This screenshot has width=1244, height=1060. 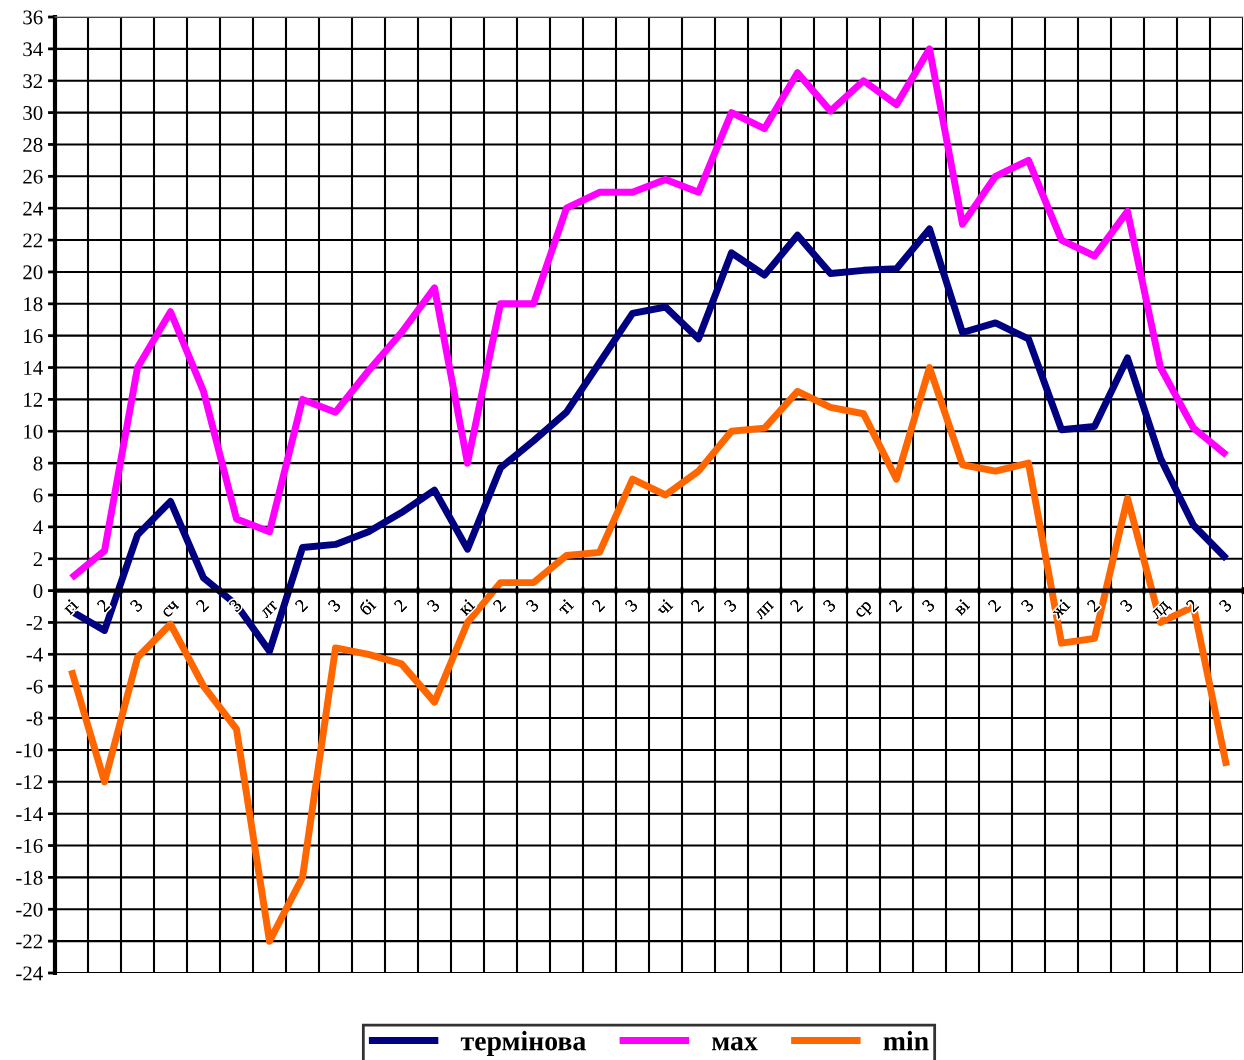 What do you see at coordinates (466, 607) in the screenshot?
I see `x-tick-label: кі` at bounding box center [466, 607].